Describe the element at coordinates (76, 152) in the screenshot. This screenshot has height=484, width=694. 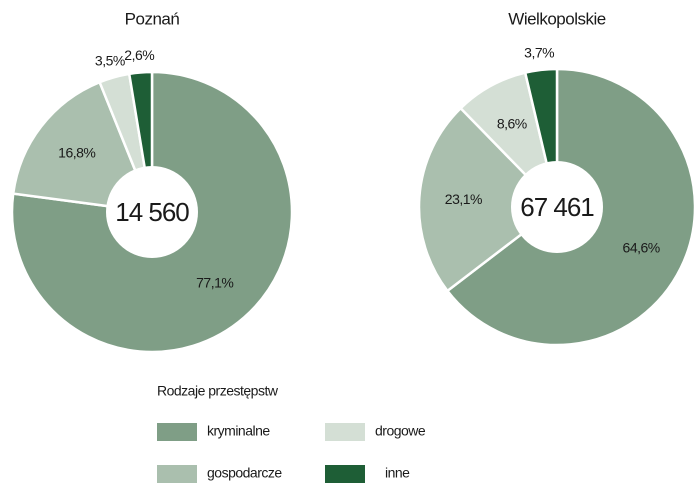
I see `data-label: 16,8%` at that location.